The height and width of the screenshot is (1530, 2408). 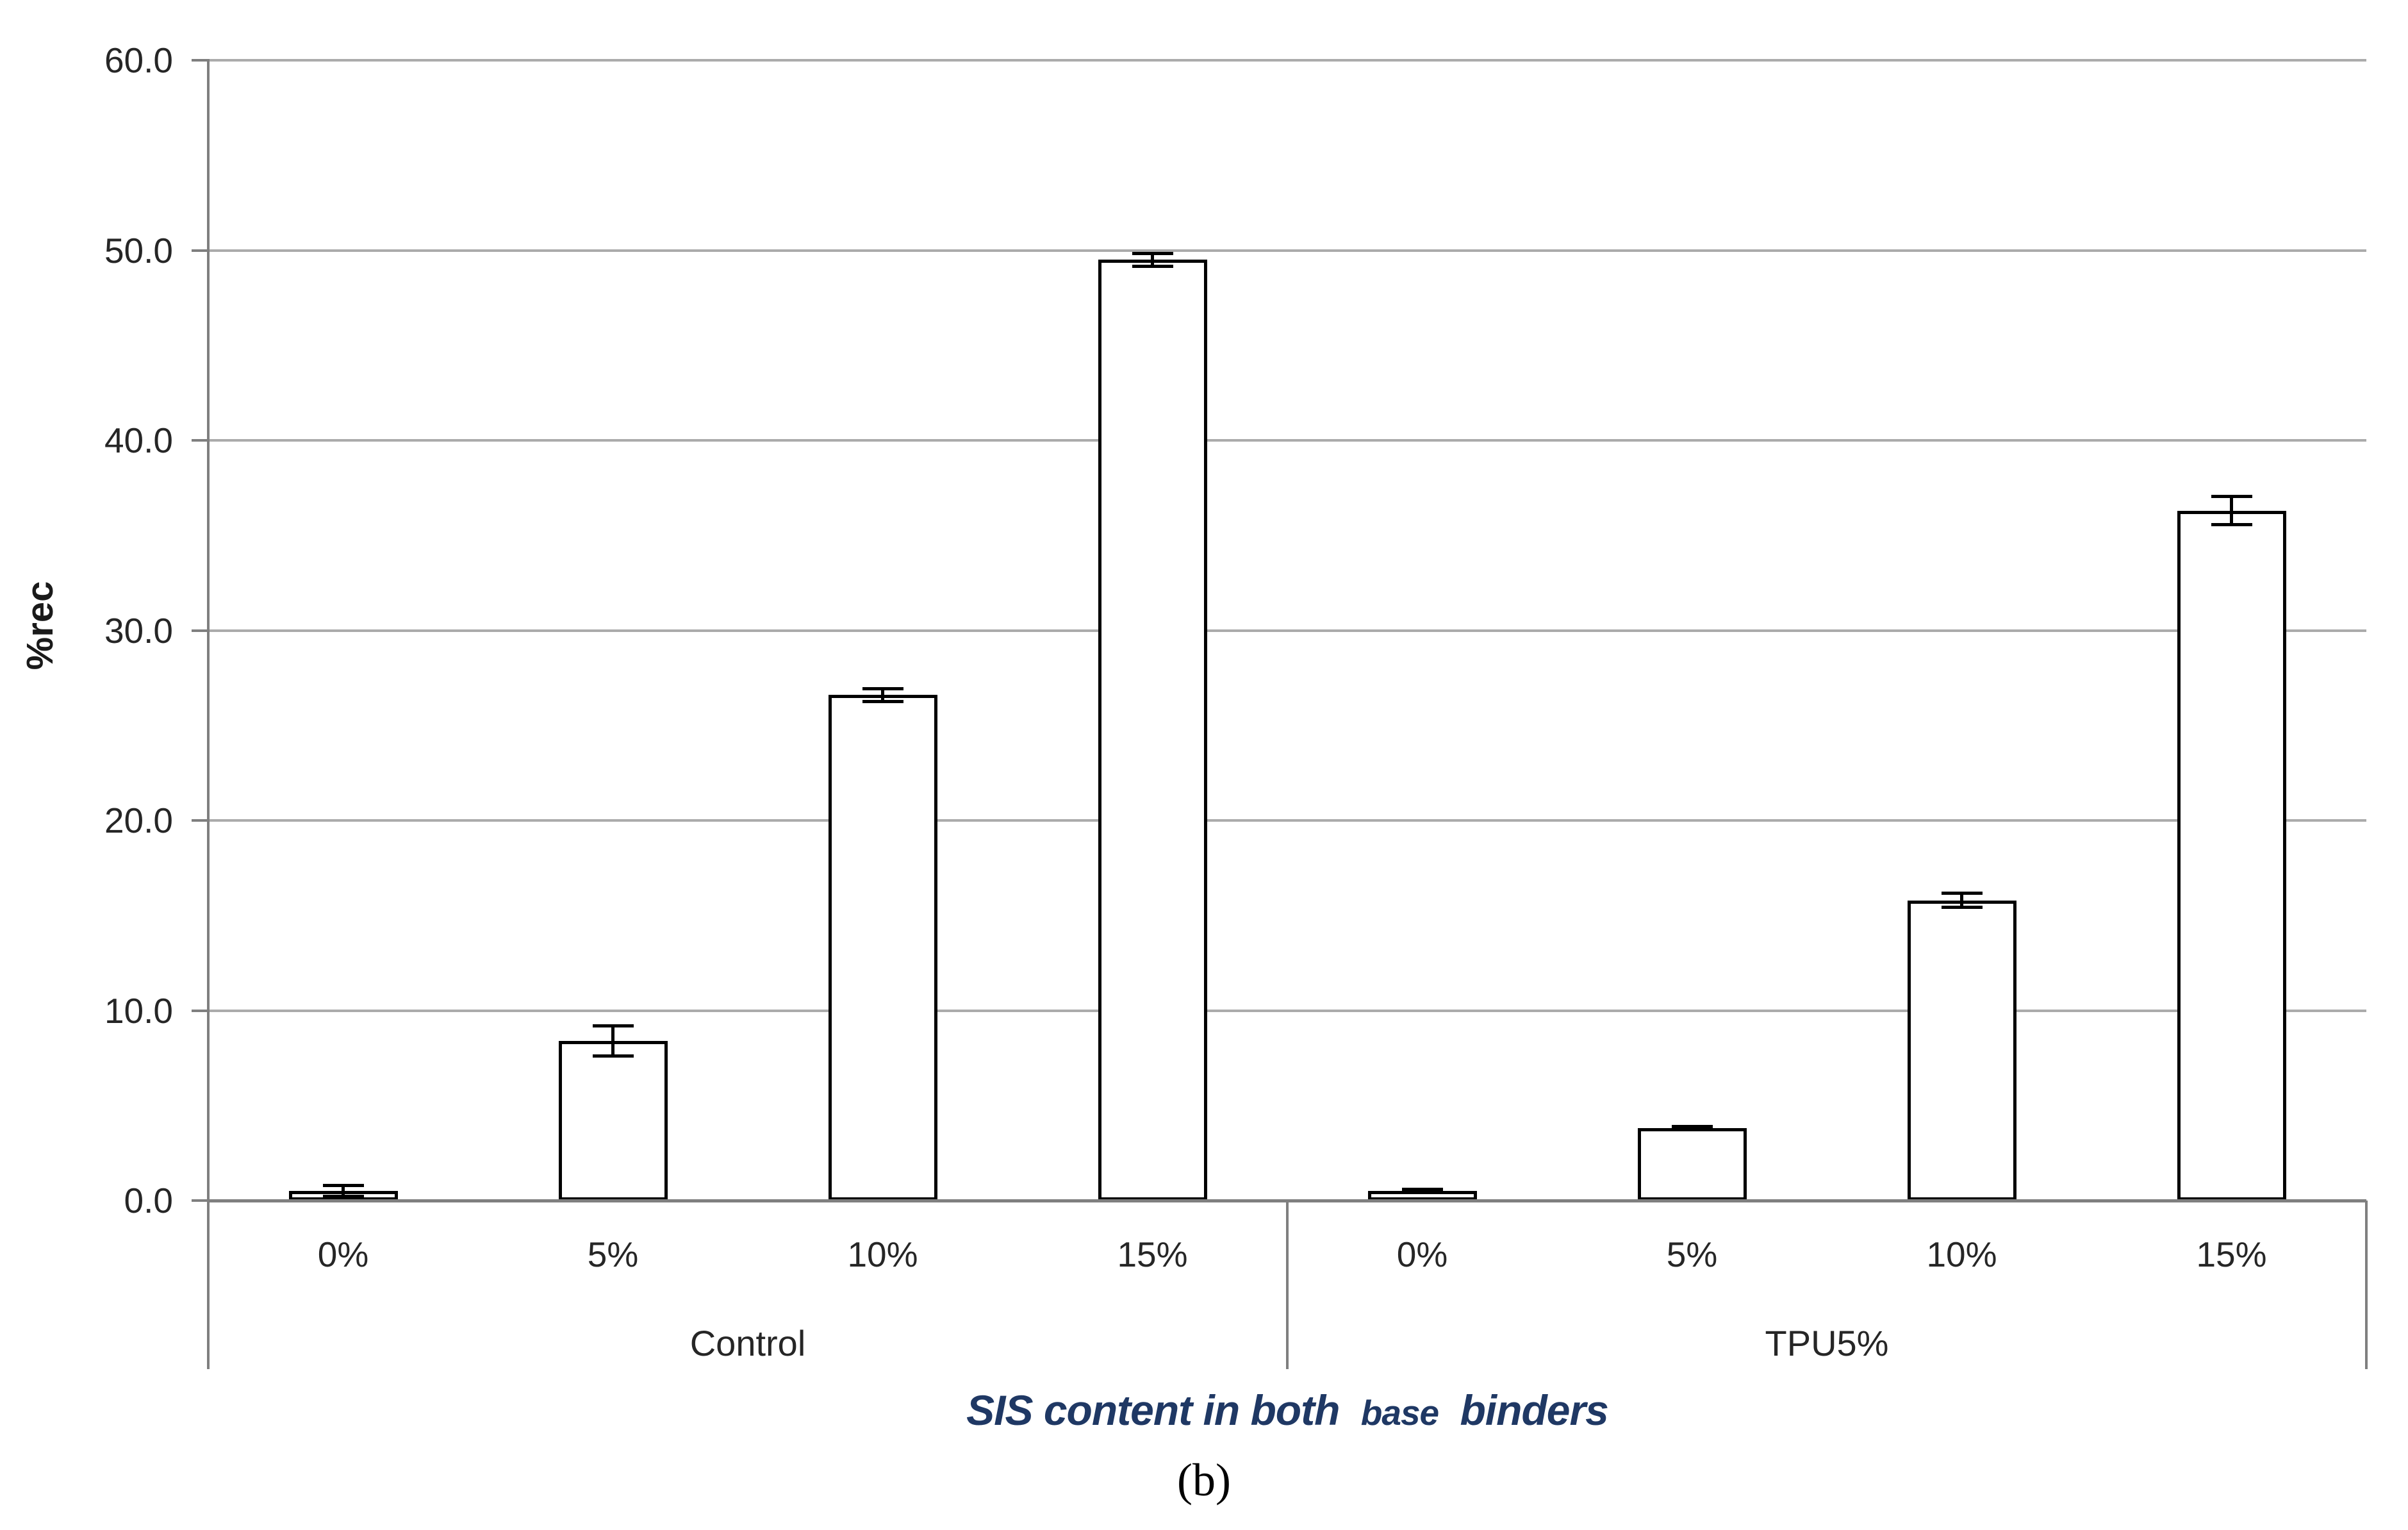 I want to click on error-bar-cap-top-TPU5%-5%, so click(x=1692, y=1127).